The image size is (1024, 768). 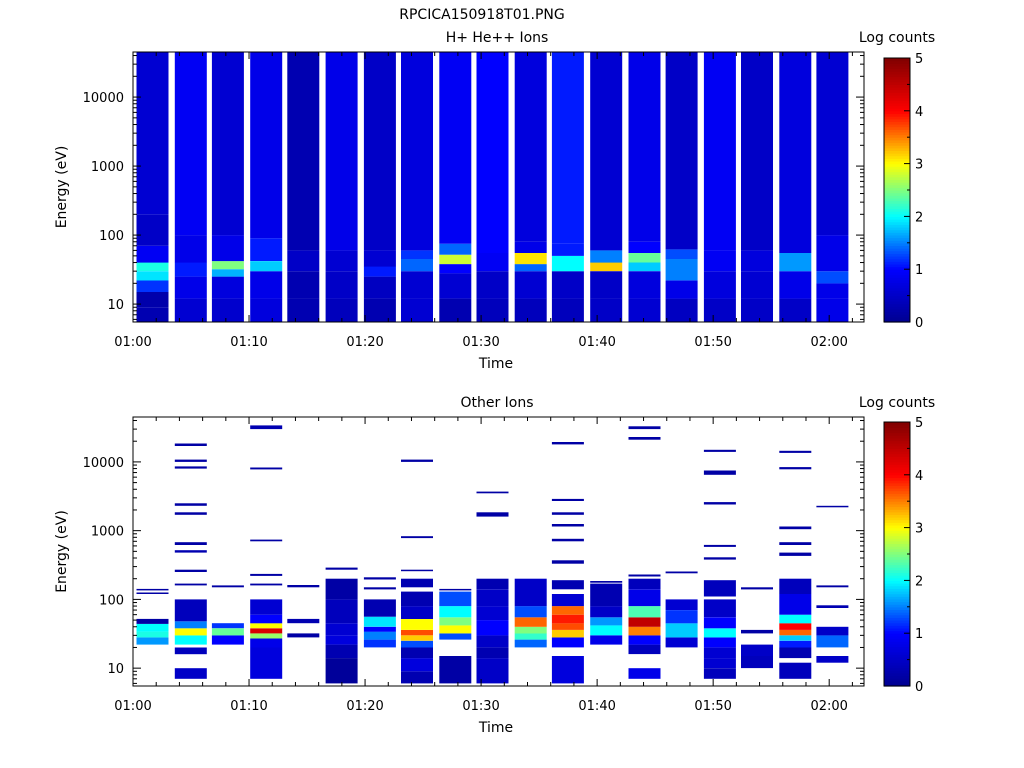 I want to click on colorbar-tick-label: 0, so click(x=919, y=323).